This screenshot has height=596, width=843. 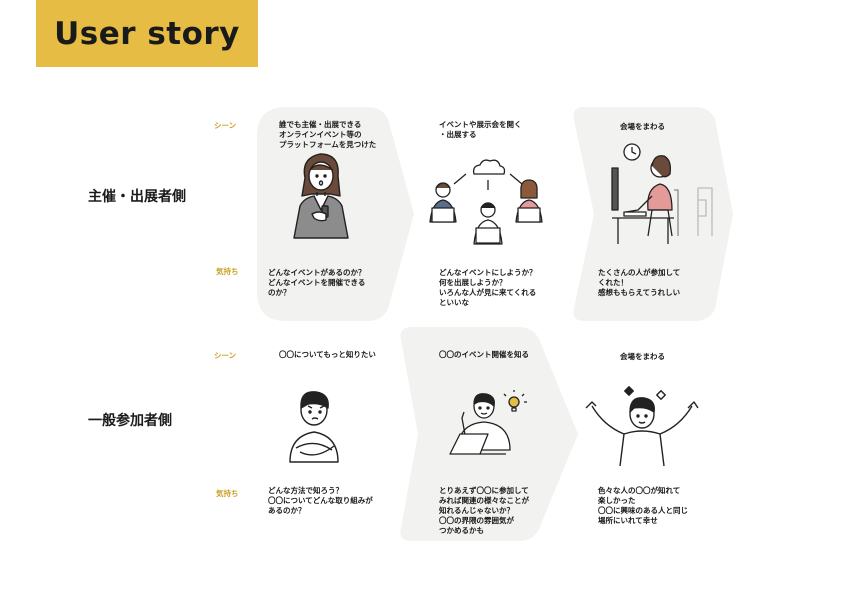 I want to click on thinking-man-illustration, so click(x=314, y=427).